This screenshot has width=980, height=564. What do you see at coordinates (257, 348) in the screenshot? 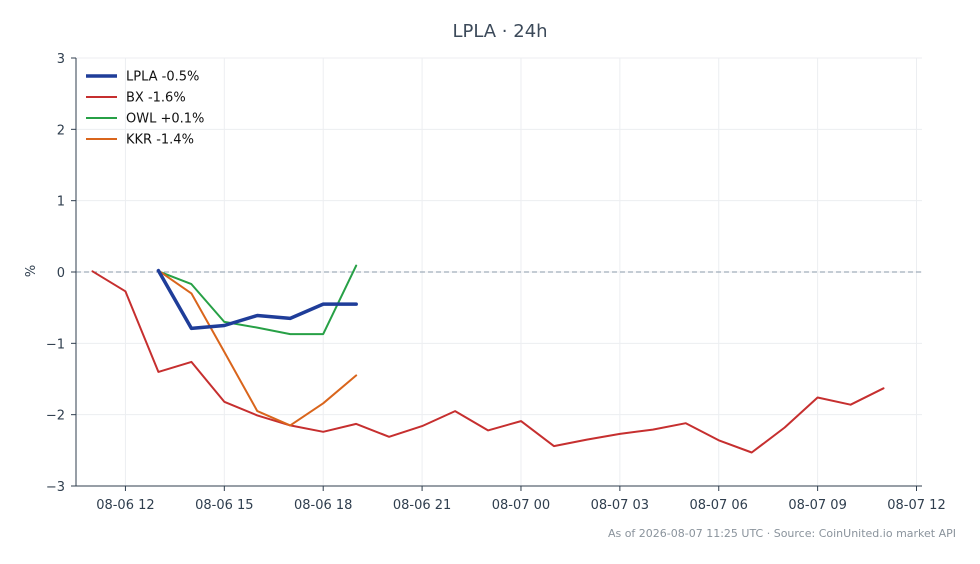
I see `series-line-kkr` at bounding box center [257, 348].